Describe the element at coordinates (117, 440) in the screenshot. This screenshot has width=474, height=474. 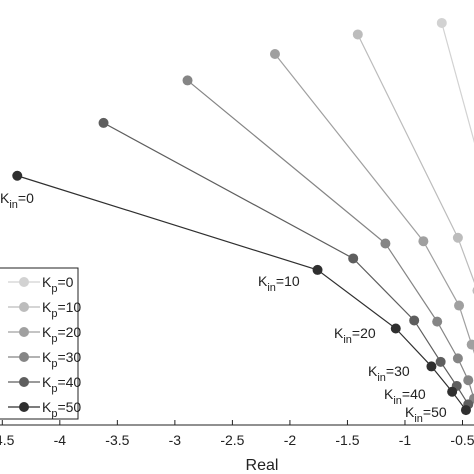
I see `x-tick-label: -3.5` at that location.